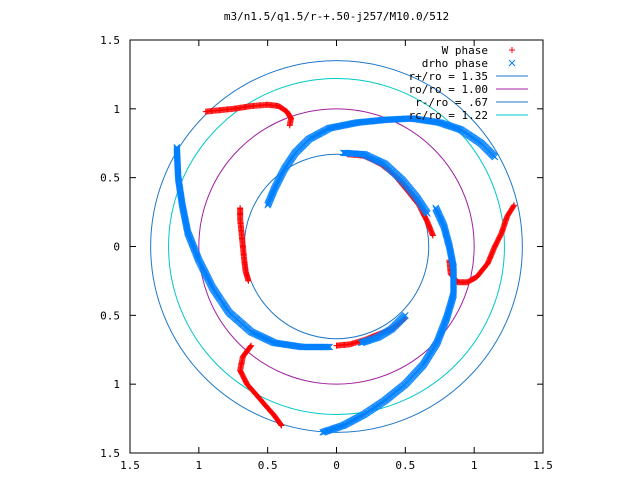 This screenshot has width=640, height=480. I want to click on x-tick-label: 0, so click(336, 465).